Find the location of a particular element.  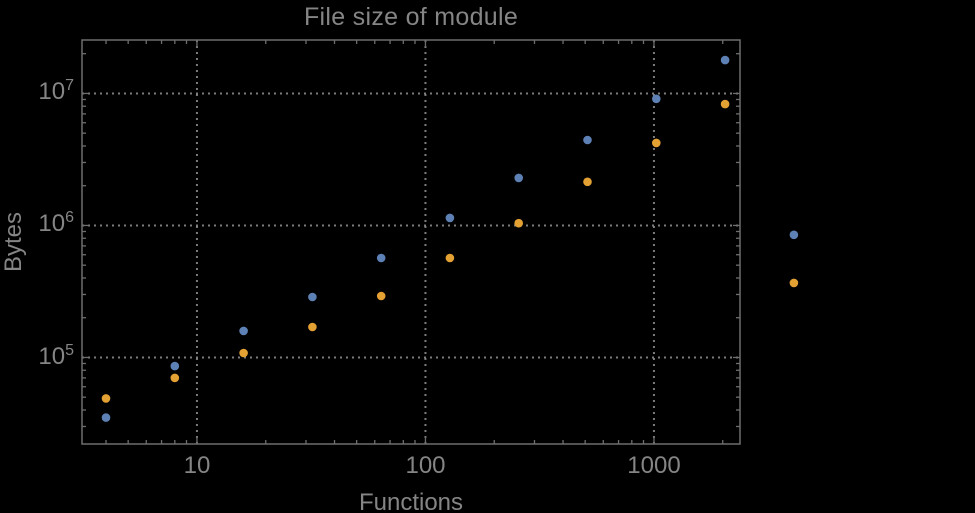

y-tick-label: 107 is located at coordinates (37, 91).